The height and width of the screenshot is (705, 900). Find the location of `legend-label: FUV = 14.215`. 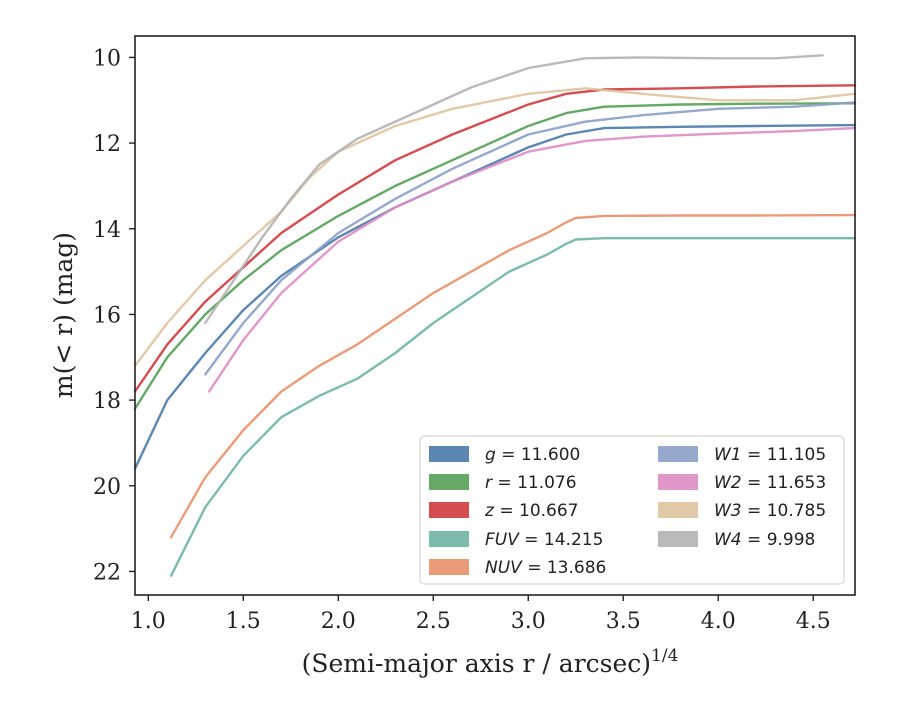

legend-label: FUV = 14.215 is located at coordinates (544, 540).